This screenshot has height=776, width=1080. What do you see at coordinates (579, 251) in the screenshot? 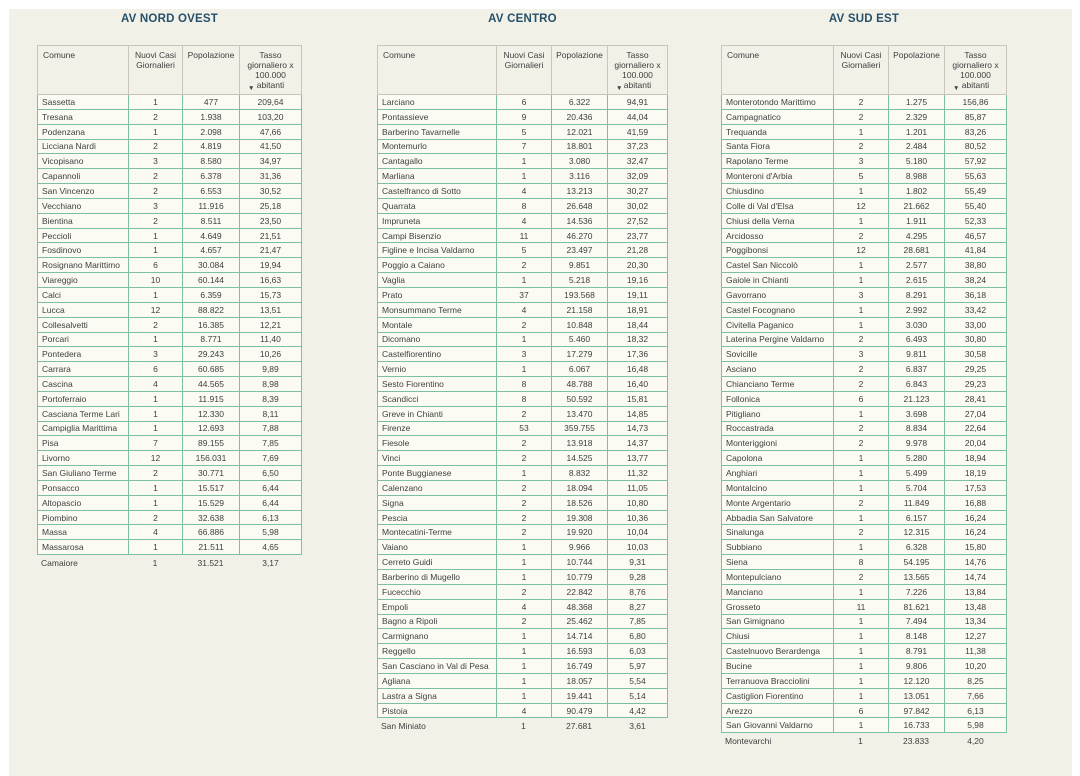
I see `cell-popolazione: 23.497` at bounding box center [579, 251].